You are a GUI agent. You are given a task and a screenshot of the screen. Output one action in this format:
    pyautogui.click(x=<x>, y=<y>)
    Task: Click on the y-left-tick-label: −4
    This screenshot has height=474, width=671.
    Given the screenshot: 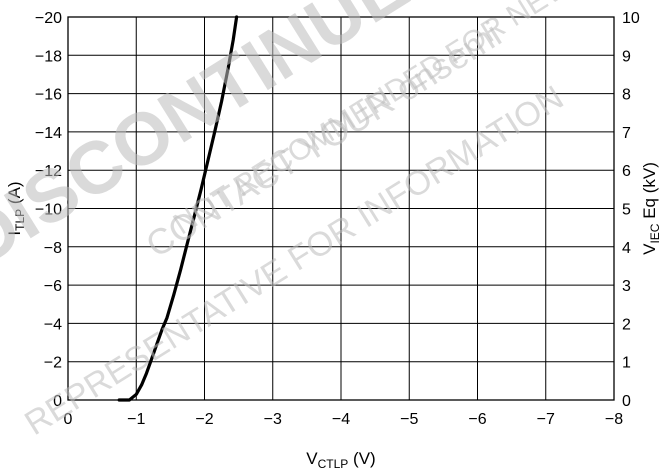 What is the action you would take?
    pyautogui.click(x=53, y=324)
    